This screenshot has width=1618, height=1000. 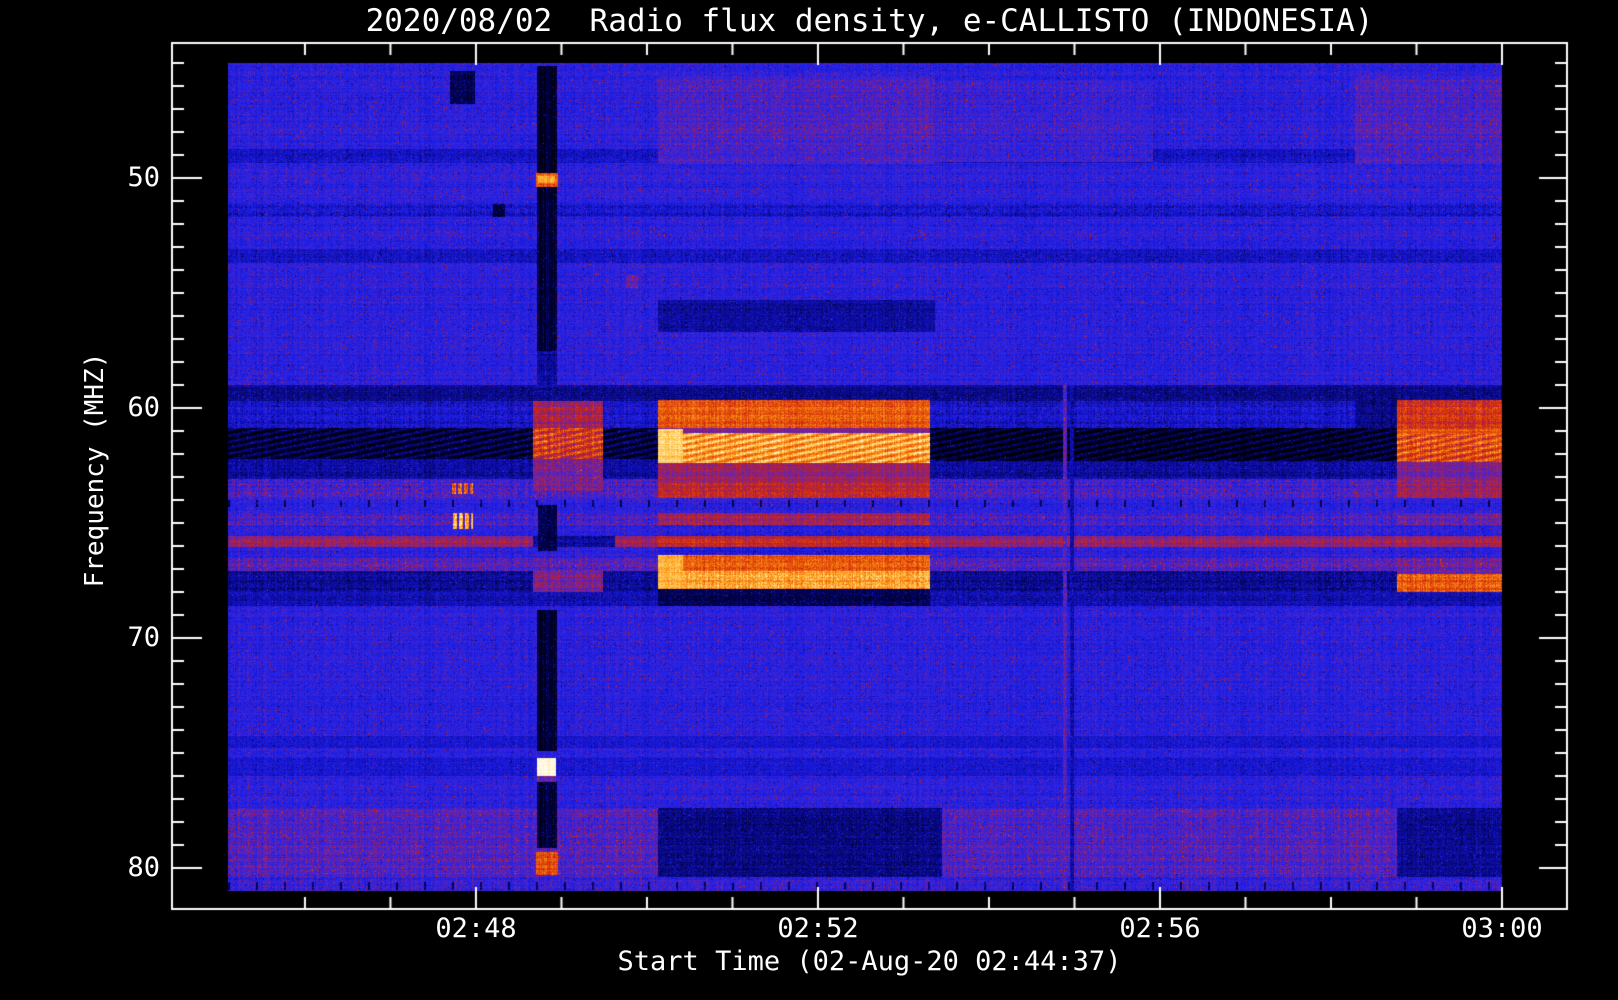 I want to click on y-tick-label-50: 50, so click(x=143, y=177).